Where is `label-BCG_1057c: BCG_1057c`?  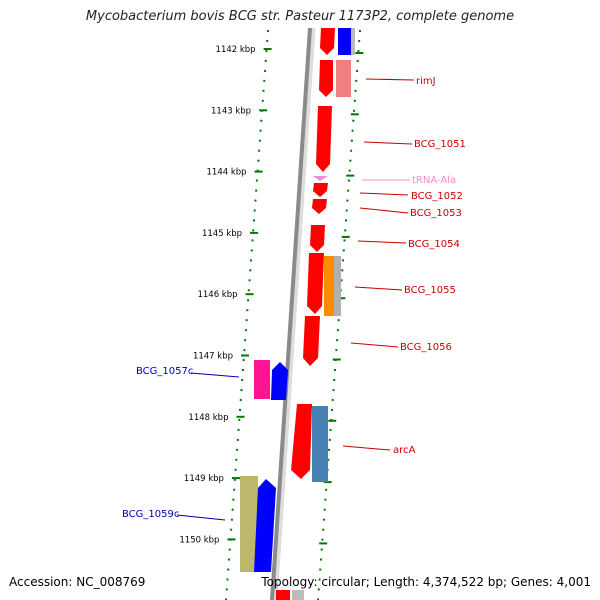 label-BCG_1057c: BCG_1057c is located at coordinates (164, 371).